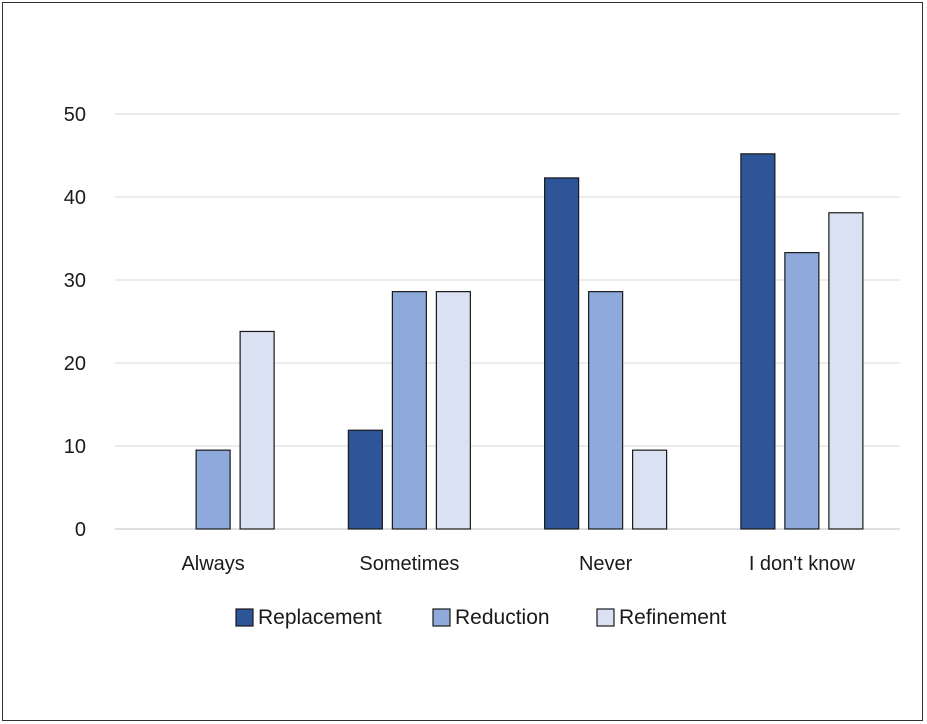 The height and width of the screenshot is (724, 927). What do you see at coordinates (75, 322) in the screenshot?
I see `y-axis-ticks: 0 10 20 30 40 50` at bounding box center [75, 322].